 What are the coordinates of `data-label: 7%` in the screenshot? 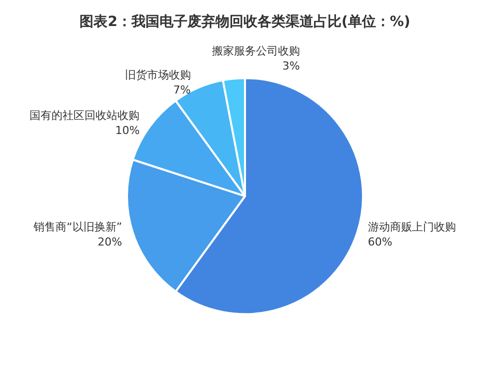 It's located at (182, 89).